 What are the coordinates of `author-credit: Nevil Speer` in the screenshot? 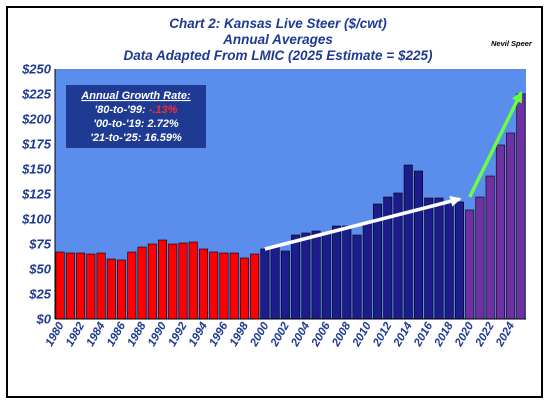 It's located at (512, 43).